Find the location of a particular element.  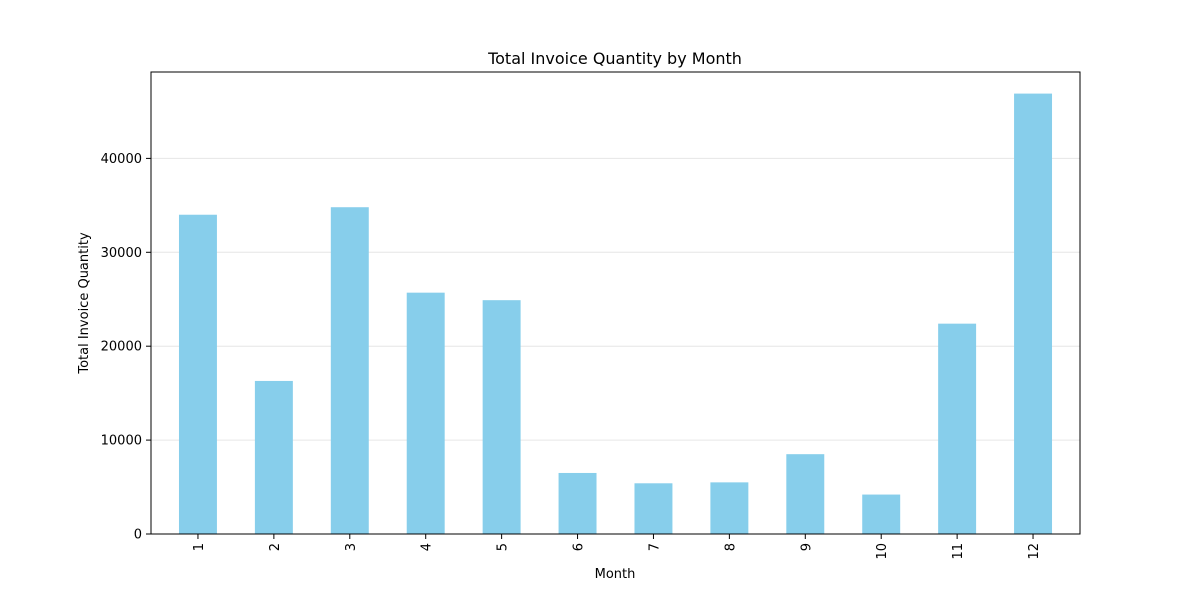

x-tick-label: 8 is located at coordinates (730, 547).